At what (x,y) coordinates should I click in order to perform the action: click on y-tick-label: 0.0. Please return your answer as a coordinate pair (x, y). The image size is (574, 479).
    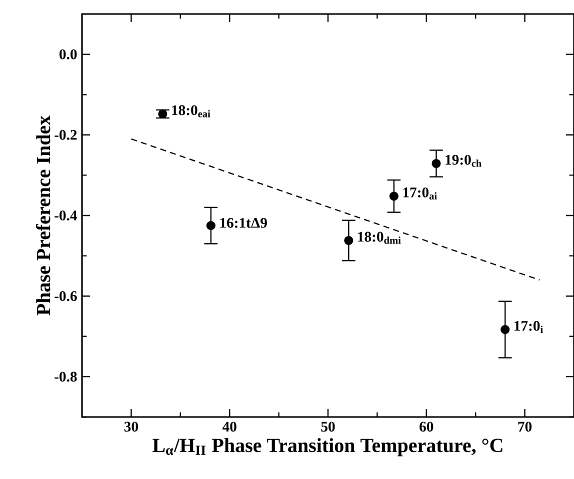
    Looking at the image, I should click on (68, 54).